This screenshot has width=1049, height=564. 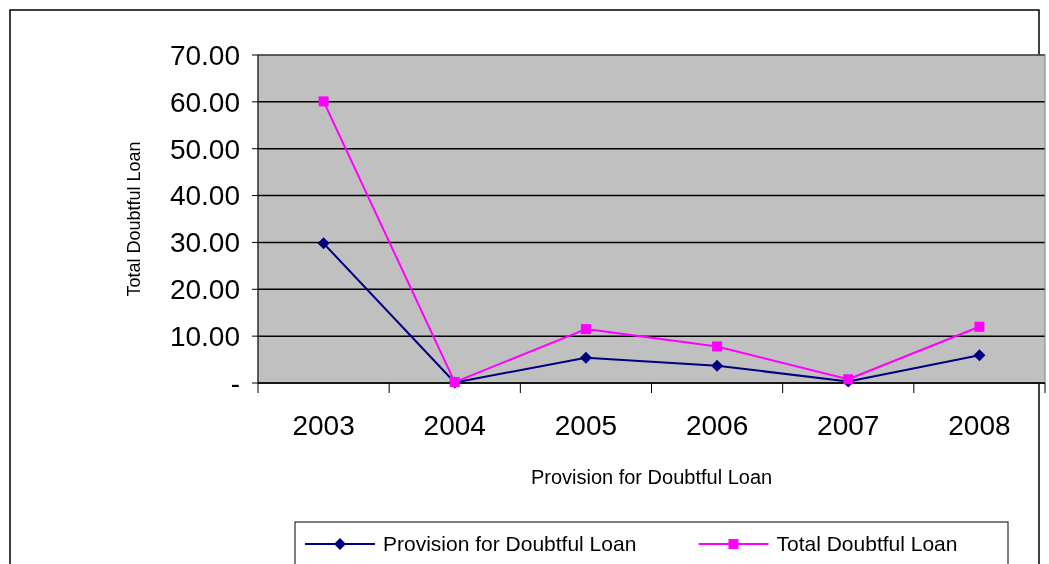 What do you see at coordinates (204, 196) in the screenshot?
I see `y-tick-label: 40.00` at bounding box center [204, 196].